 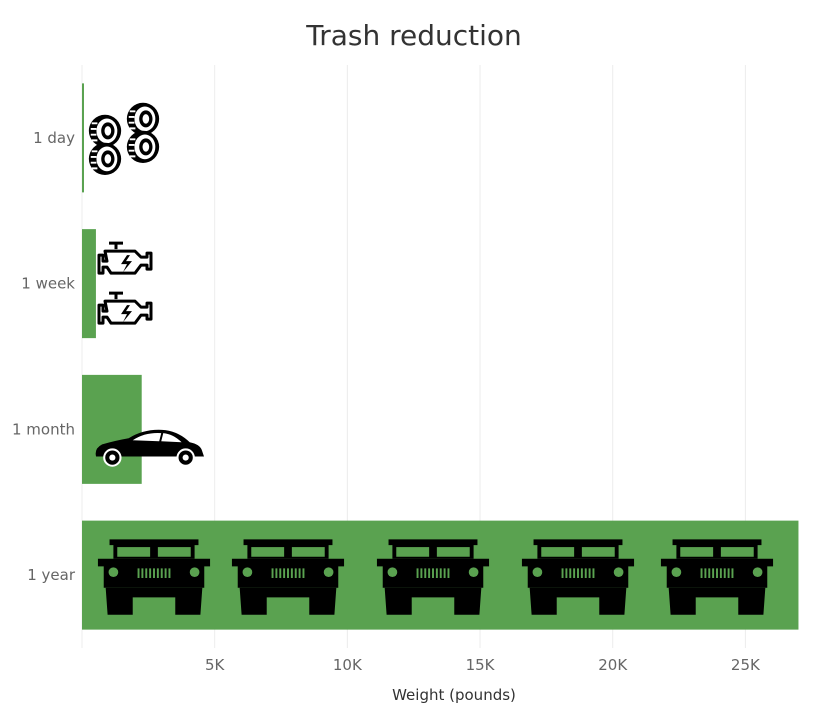 I want to click on category-labels: 1 day 1 week 1 month 1 year, so click(x=44, y=356).